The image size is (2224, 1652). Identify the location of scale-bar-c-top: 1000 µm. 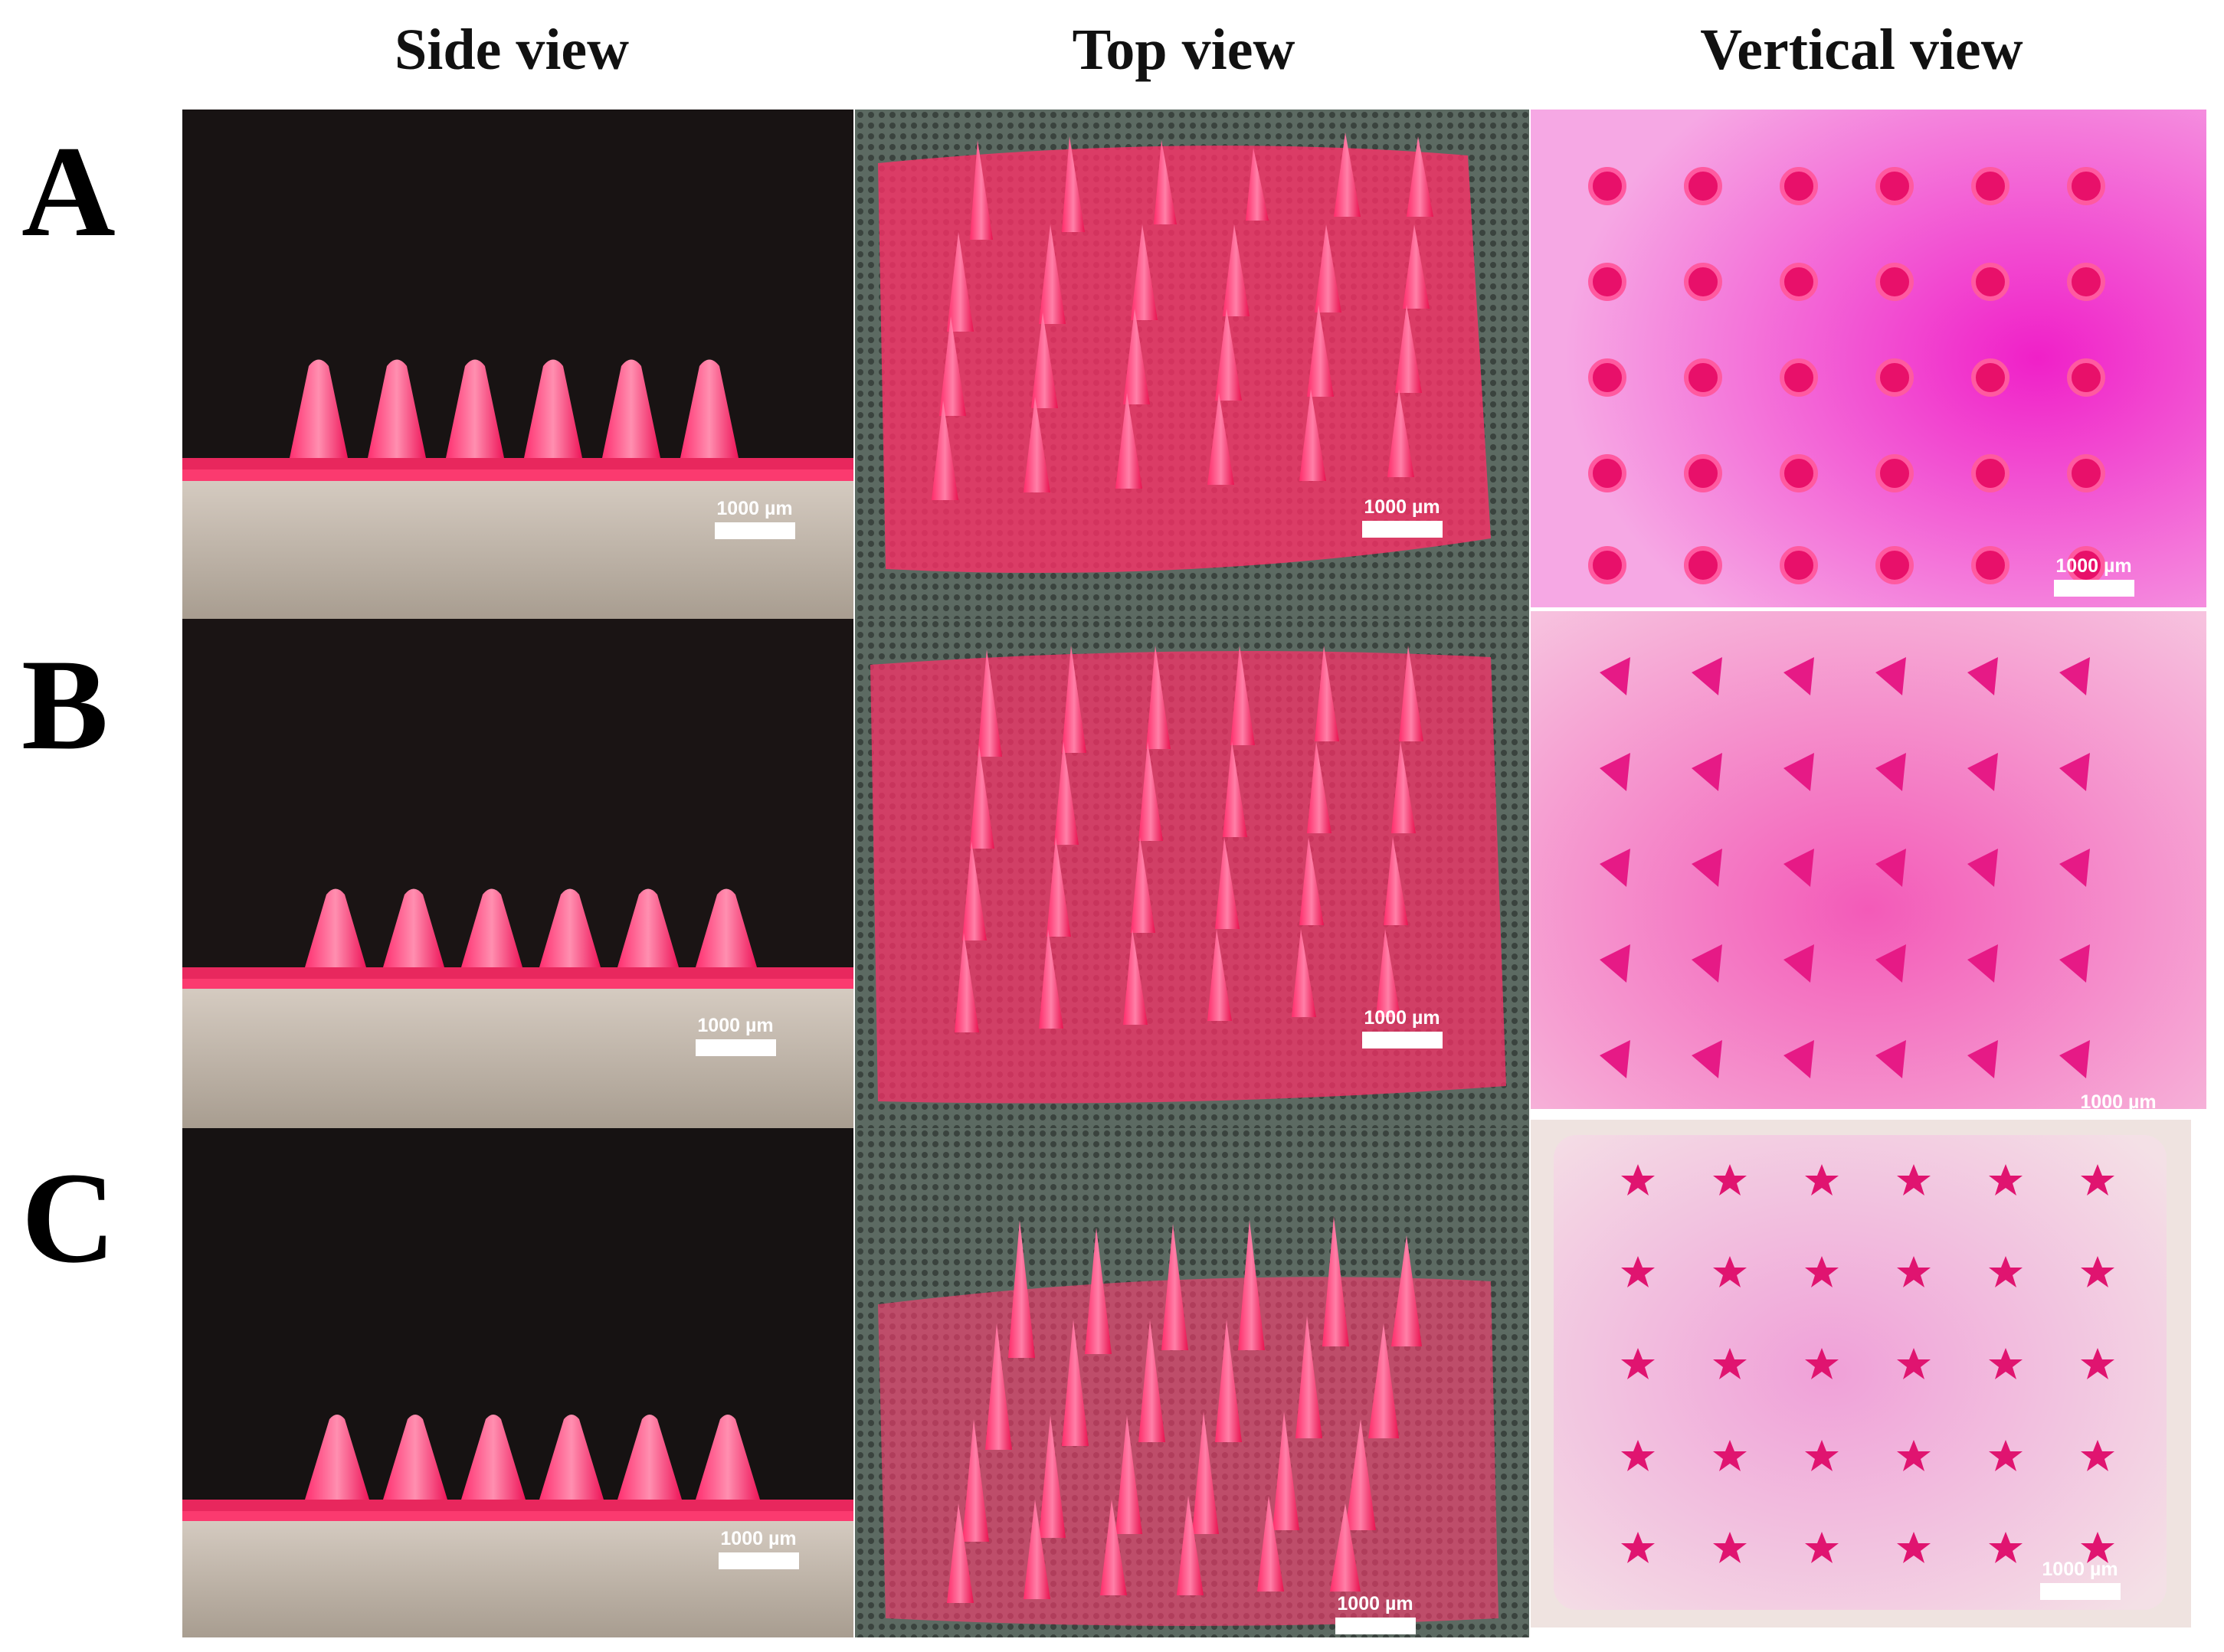
(1376, 1613).